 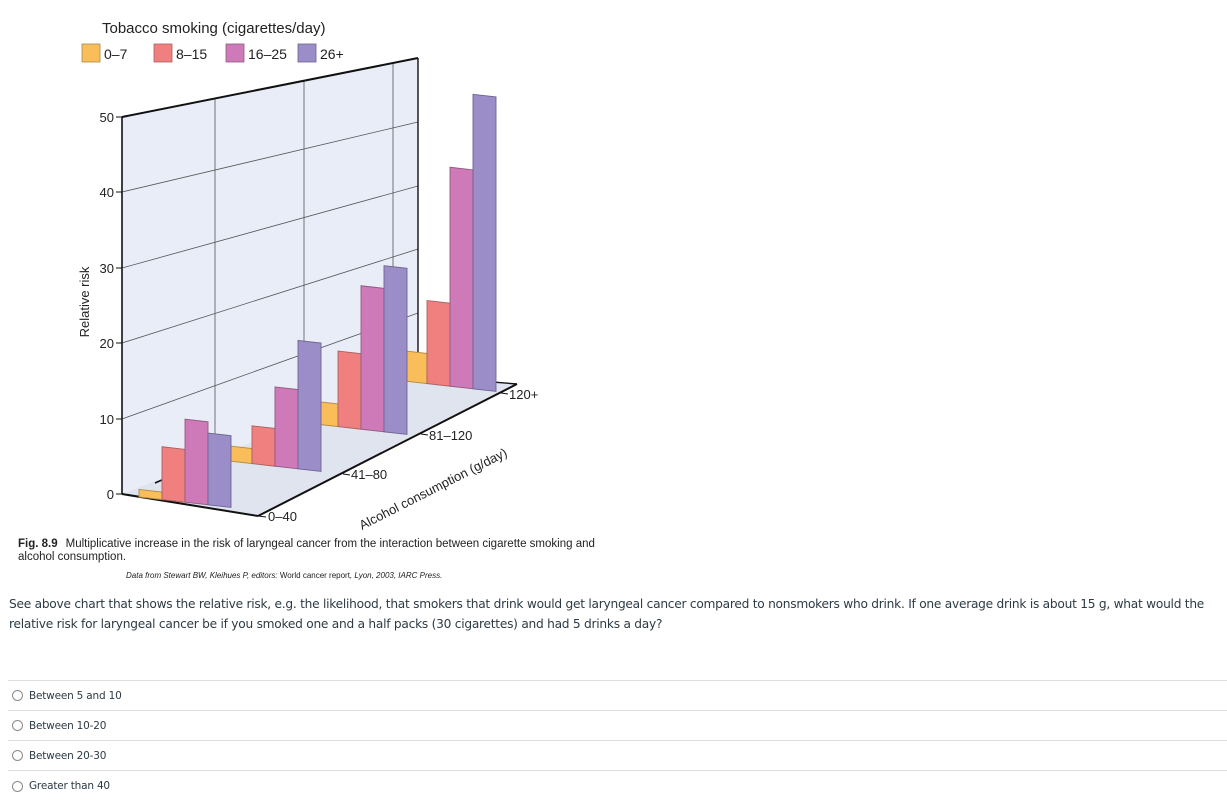 What do you see at coordinates (267, 54) in the screenshot?
I see `legend-label-16-25: 16–25` at bounding box center [267, 54].